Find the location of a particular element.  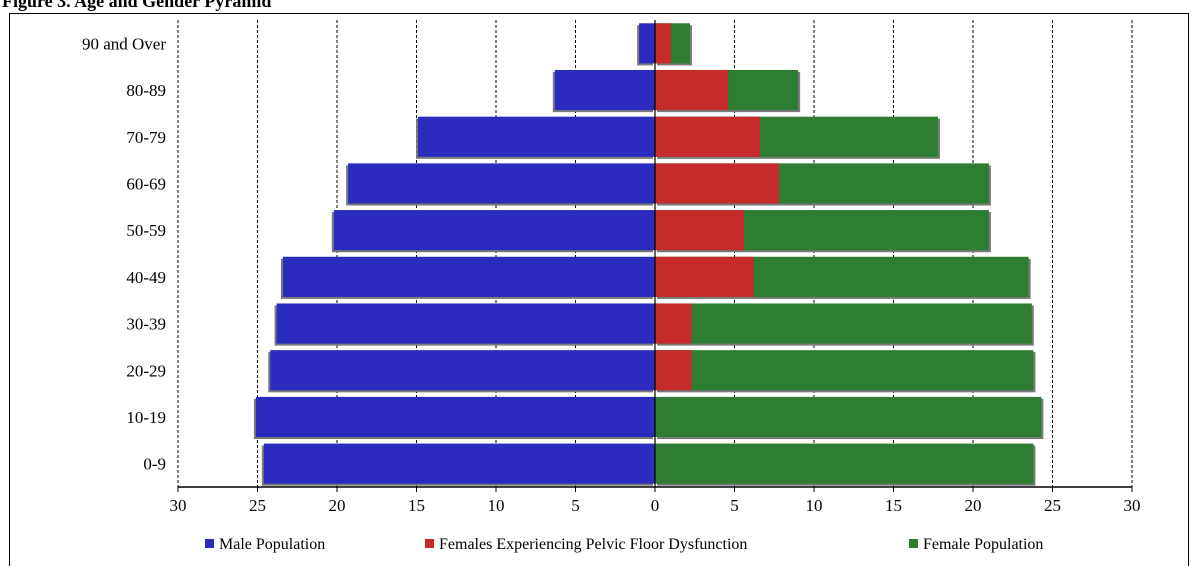

figure-caption: Figure 3. Age and Gender Pyramid is located at coordinates (137, 5).